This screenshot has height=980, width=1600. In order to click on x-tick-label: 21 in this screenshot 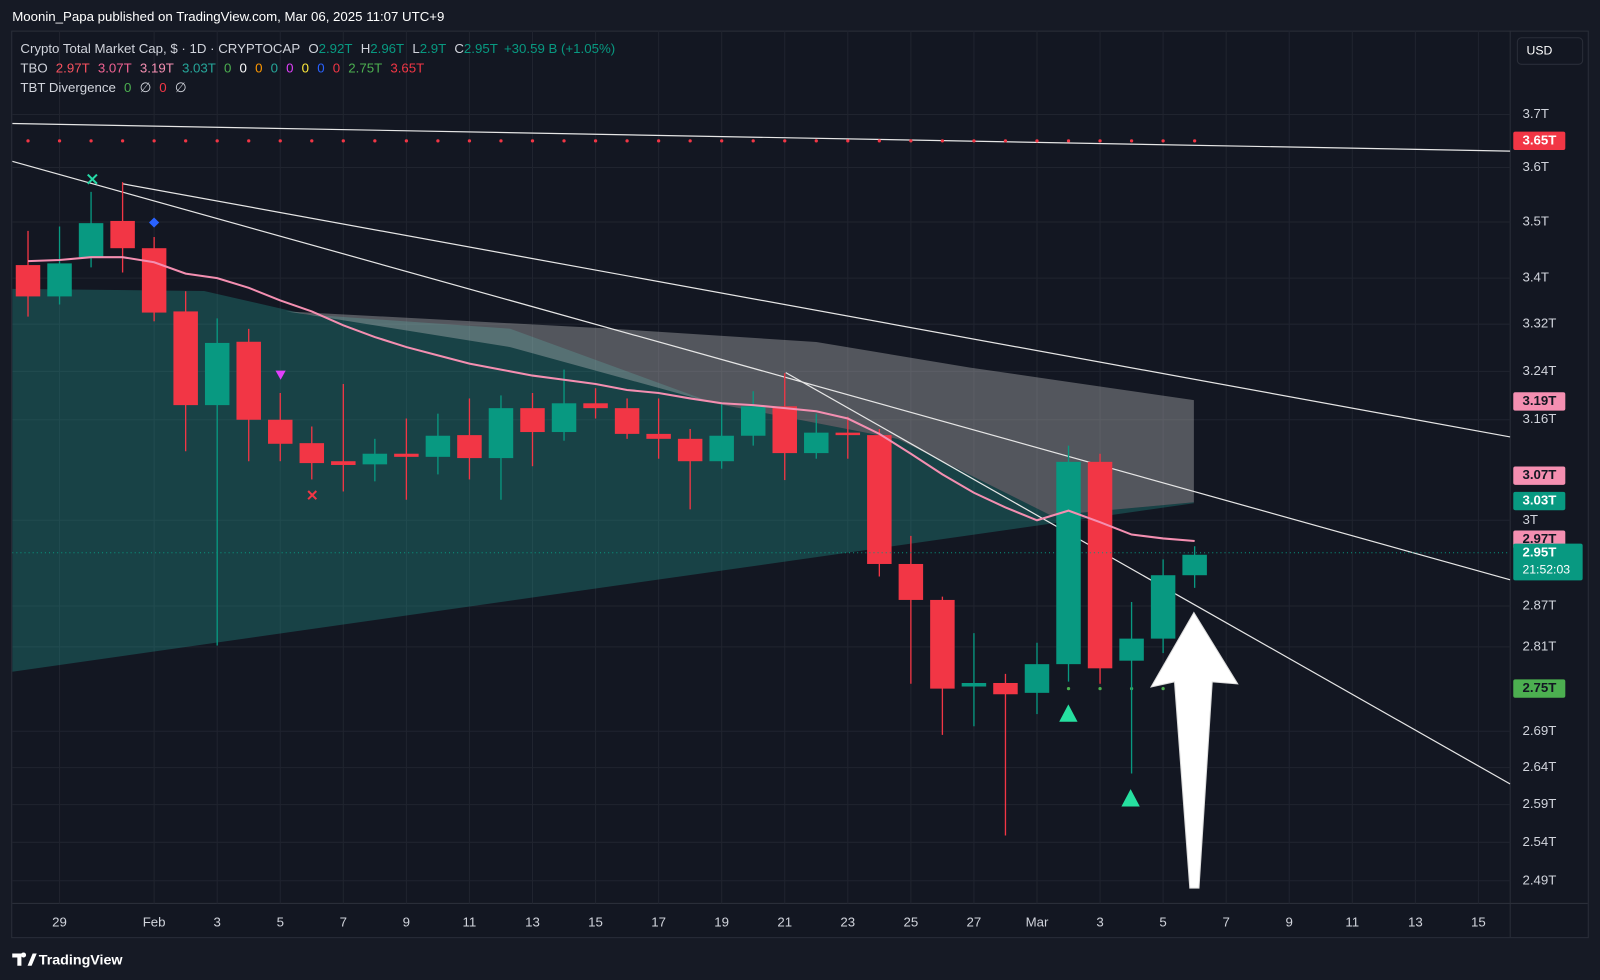, I will do `click(784, 921)`.